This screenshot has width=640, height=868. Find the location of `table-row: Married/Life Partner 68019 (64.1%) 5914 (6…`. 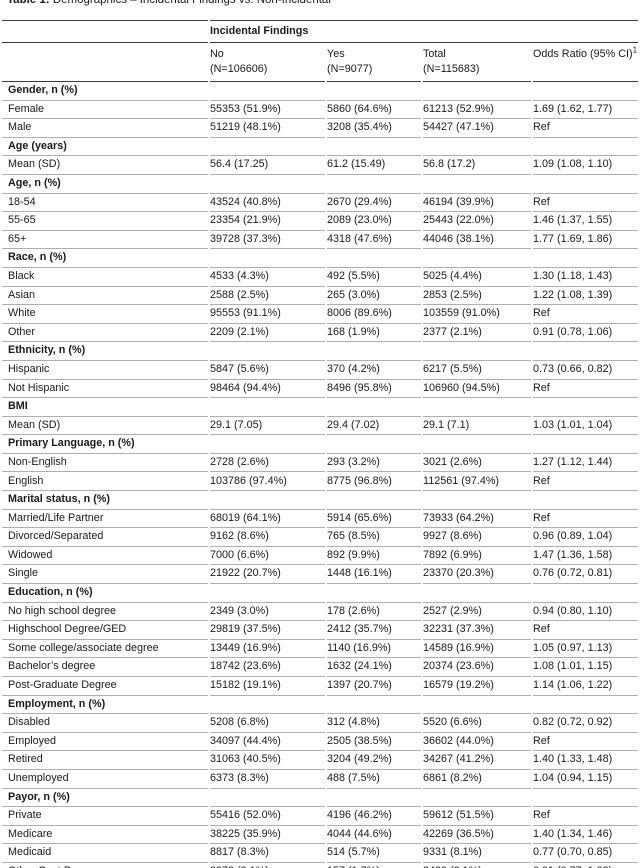

table-row: Married/Life Partner 68019 (64.1%) 5914 (6… is located at coordinates (320, 519).